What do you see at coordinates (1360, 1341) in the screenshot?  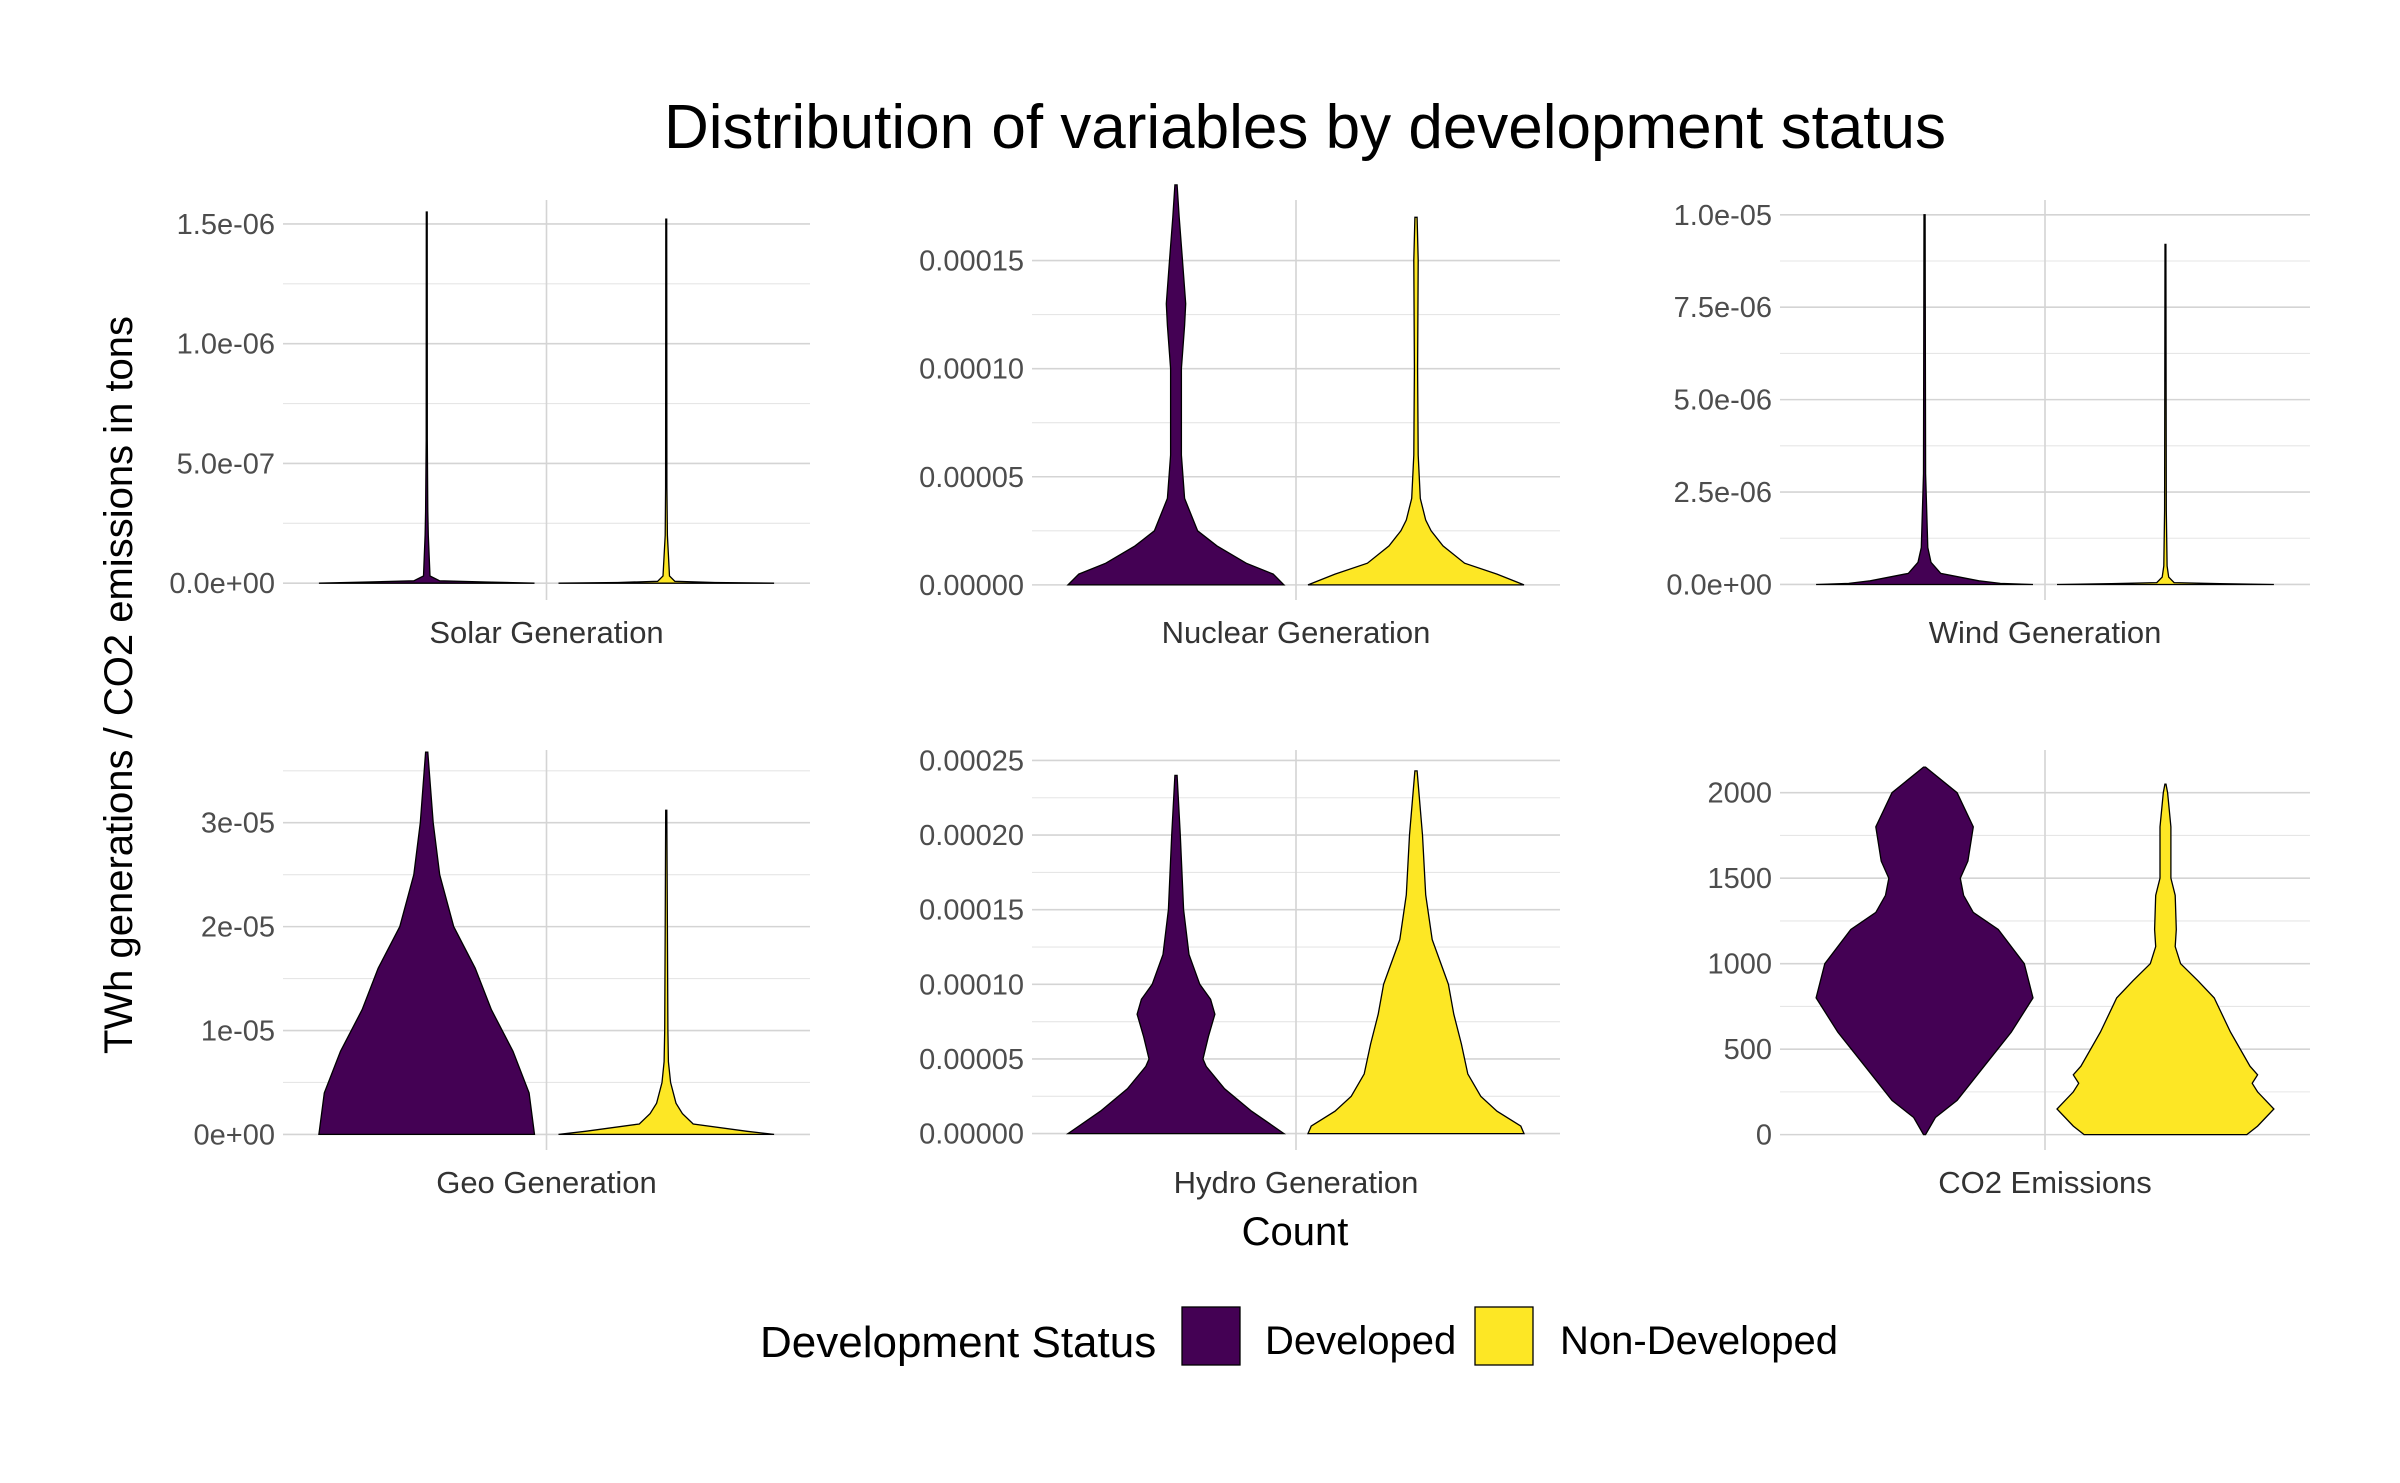 I see `legend-label-developed: Developed` at bounding box center [1360, 1341].